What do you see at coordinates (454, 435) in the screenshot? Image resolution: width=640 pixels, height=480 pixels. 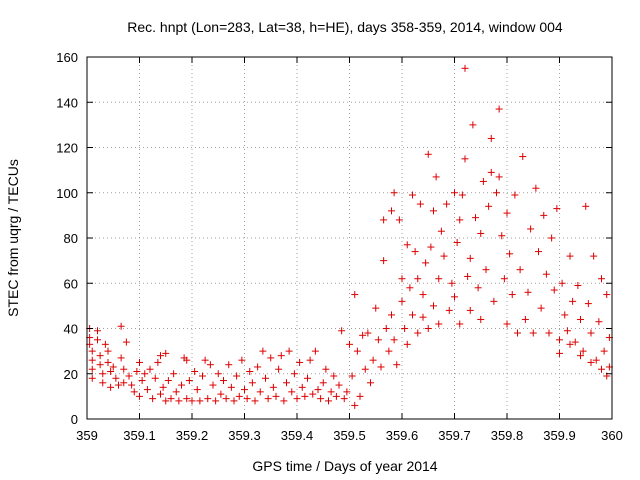 I see `x-tick-label: 359.7` at bounding box center [454, 435].